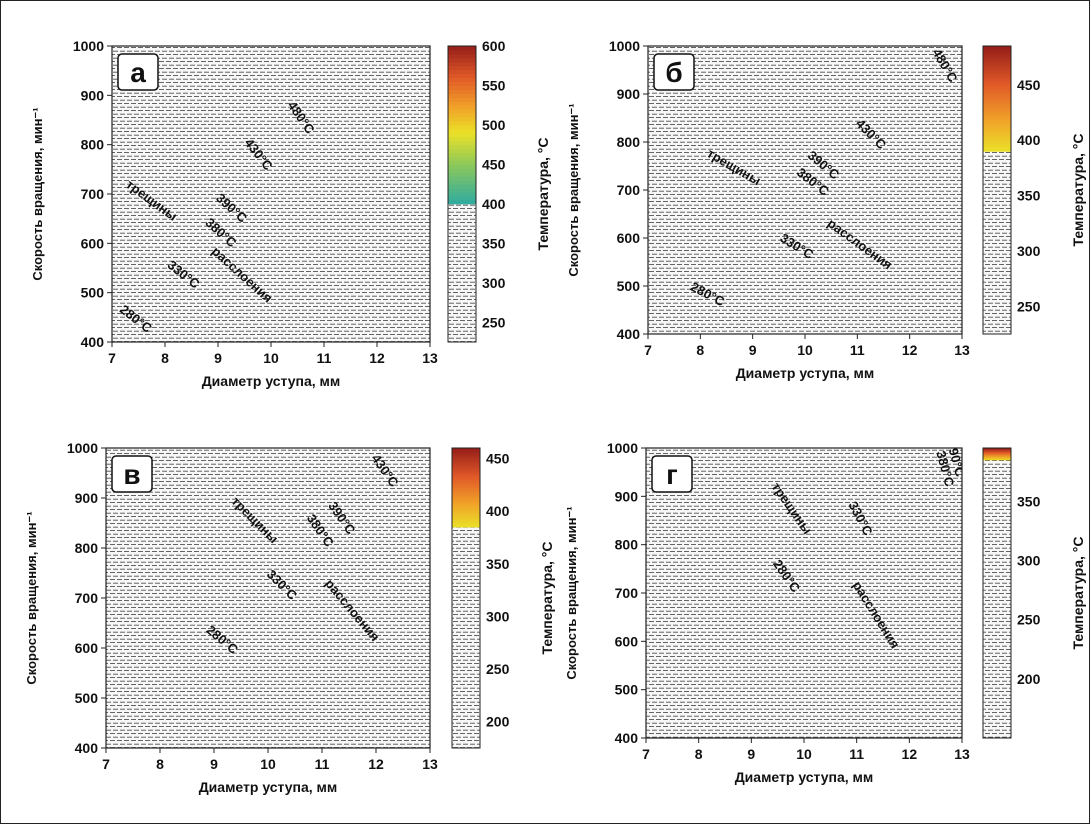  Describe the element at coordinates (499, 190) in the screenshot. I see `colorbar: 250 300 350 400 450 500 550 600 Температура, °C` at that location.